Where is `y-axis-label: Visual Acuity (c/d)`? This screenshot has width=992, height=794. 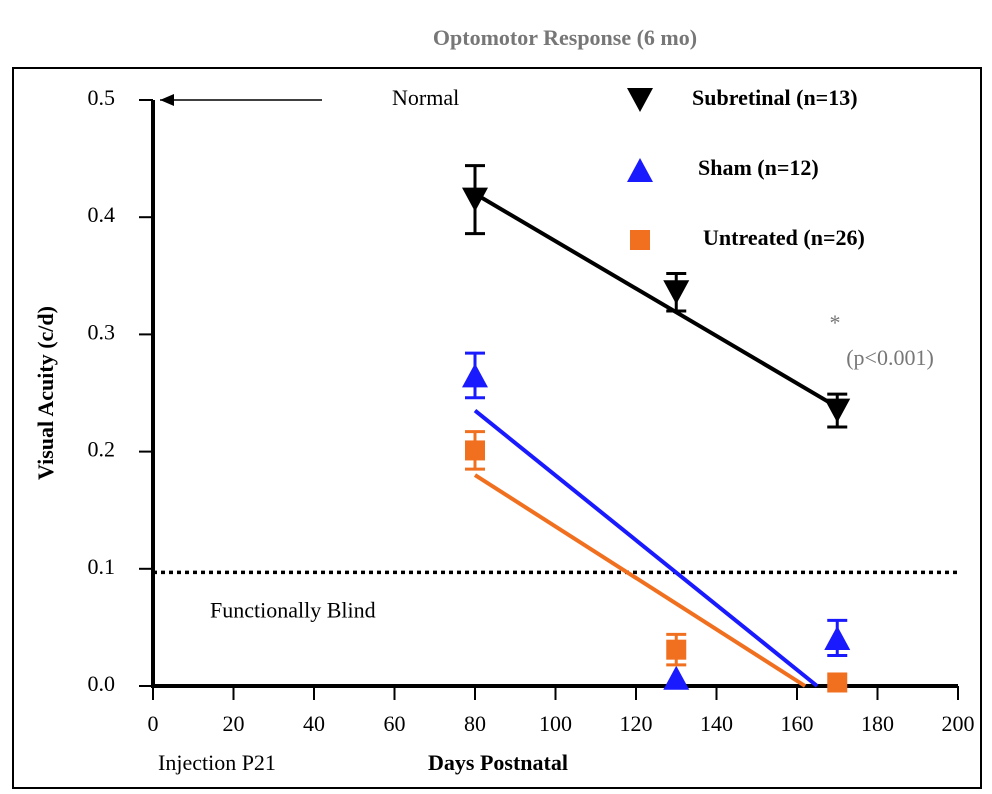 y-axis-label: Visual Acuity (c/d) is located at coordinates (45, 393).